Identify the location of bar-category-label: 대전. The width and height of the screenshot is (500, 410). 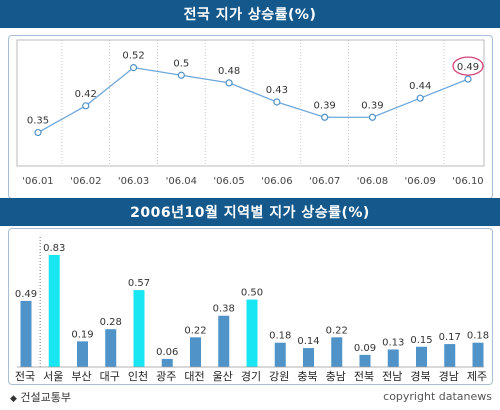
(194, 376).